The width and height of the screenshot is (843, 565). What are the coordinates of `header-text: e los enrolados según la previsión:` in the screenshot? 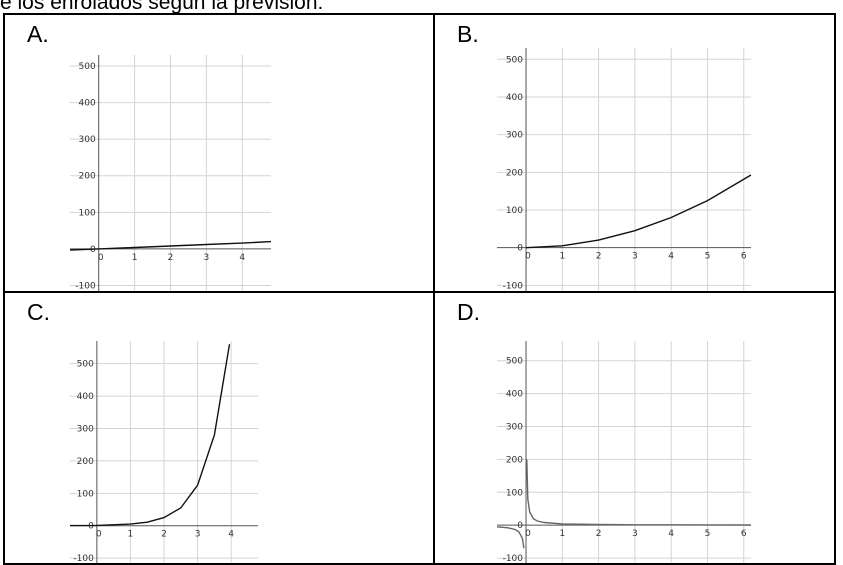 It's located at (162, 7).